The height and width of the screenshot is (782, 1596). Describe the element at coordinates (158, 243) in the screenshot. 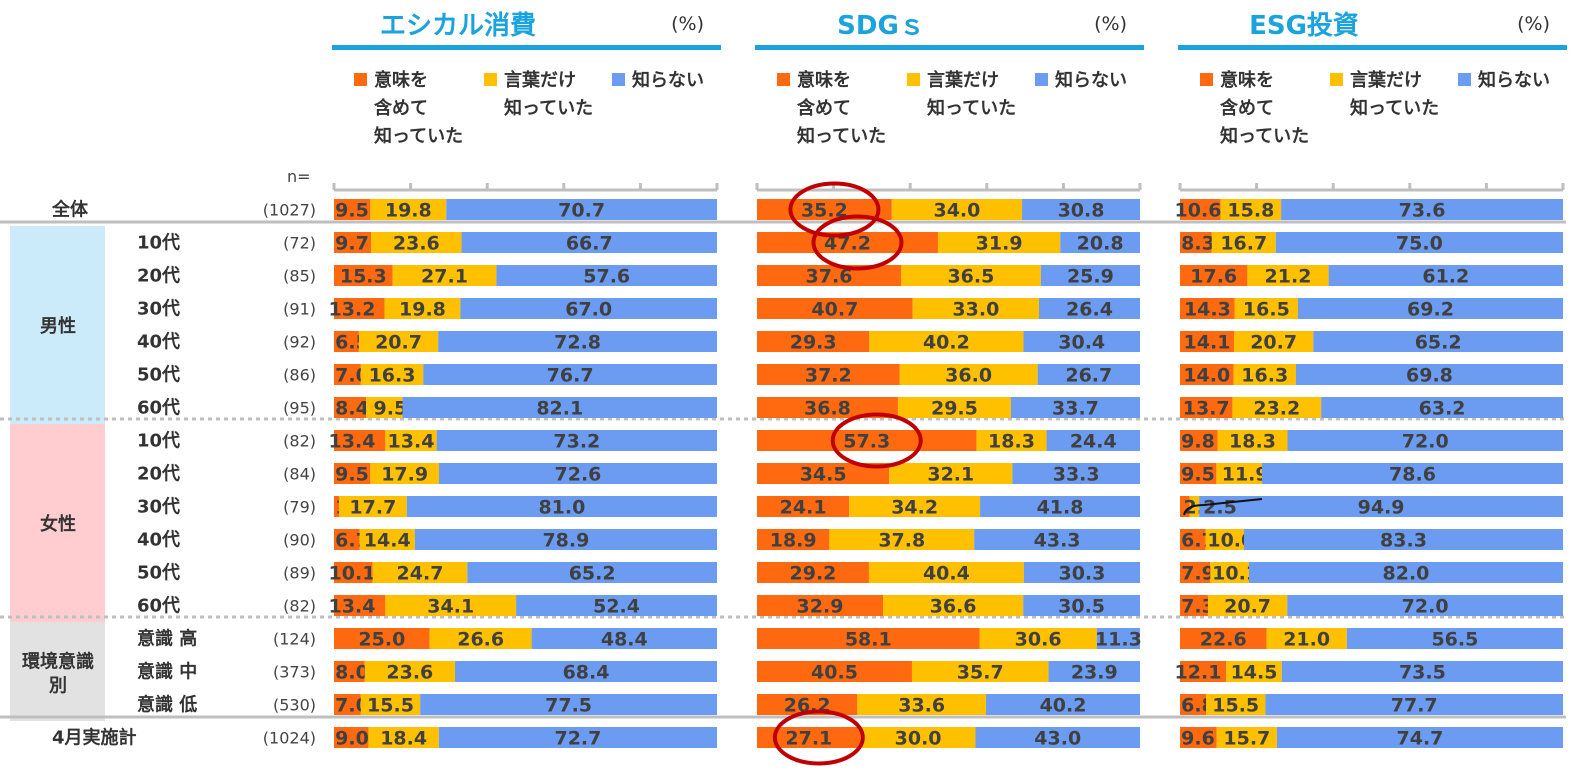

I see `row-label: 10代` at that location.